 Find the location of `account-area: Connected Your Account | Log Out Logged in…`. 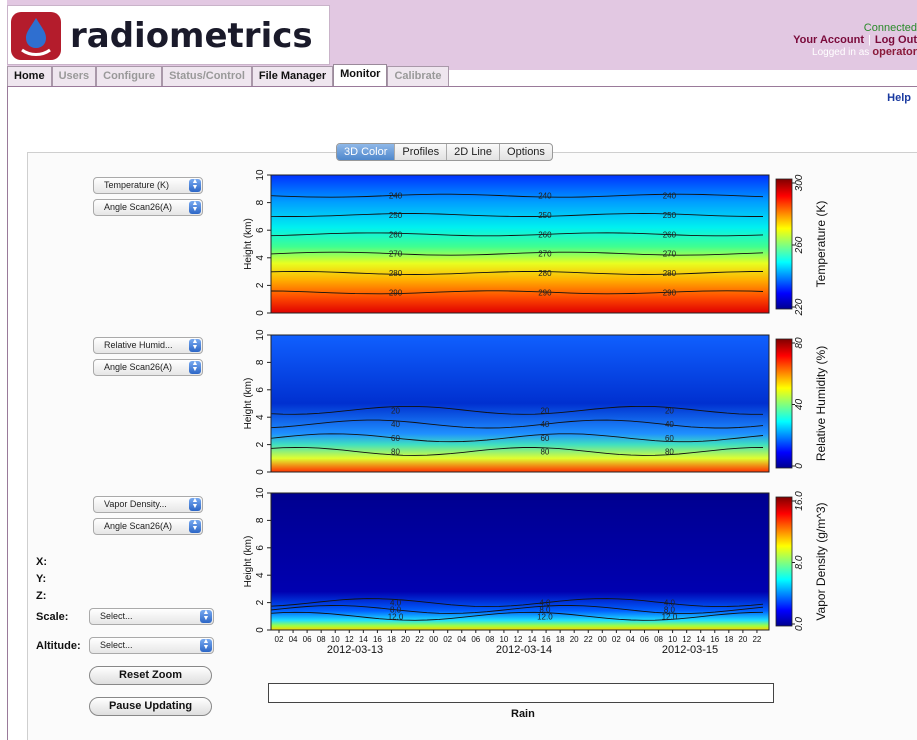

account-area: Connected Your Account | Log Out Logged in… is located at coordinates (855, 40).